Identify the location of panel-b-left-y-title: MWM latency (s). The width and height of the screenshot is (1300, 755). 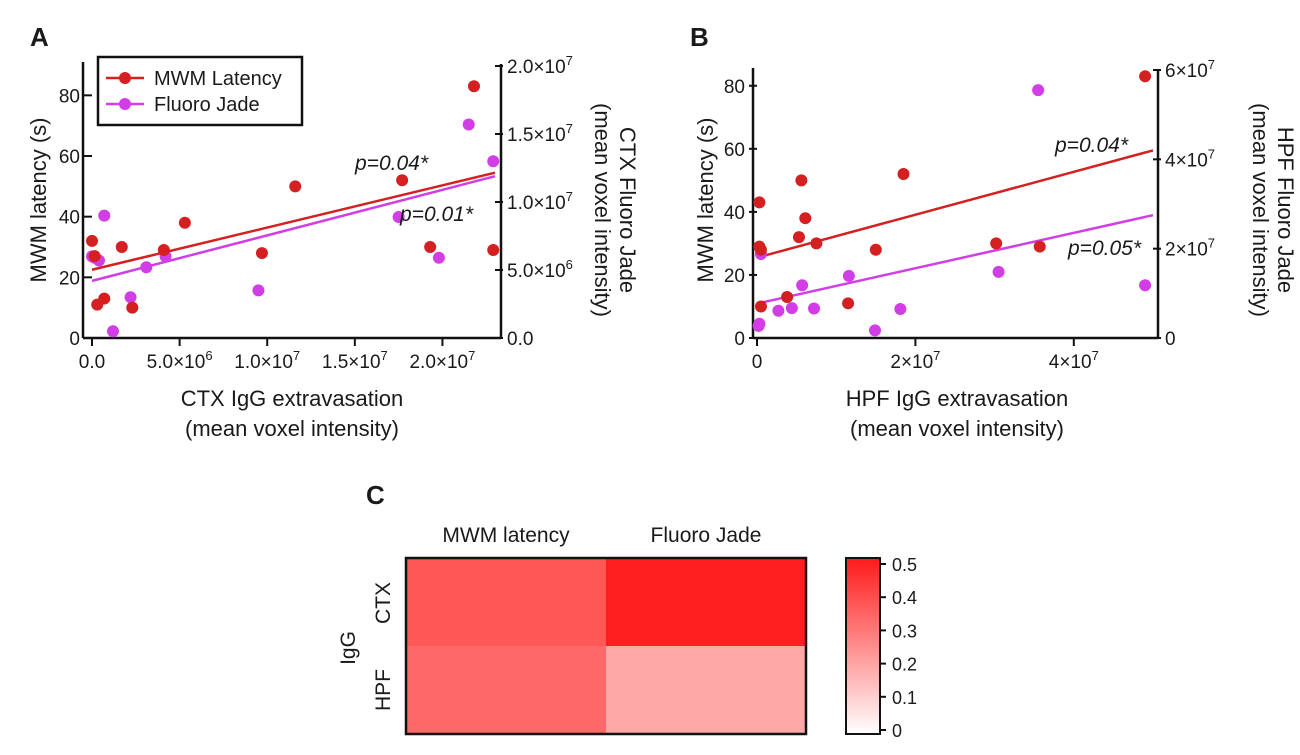
(705, 200).